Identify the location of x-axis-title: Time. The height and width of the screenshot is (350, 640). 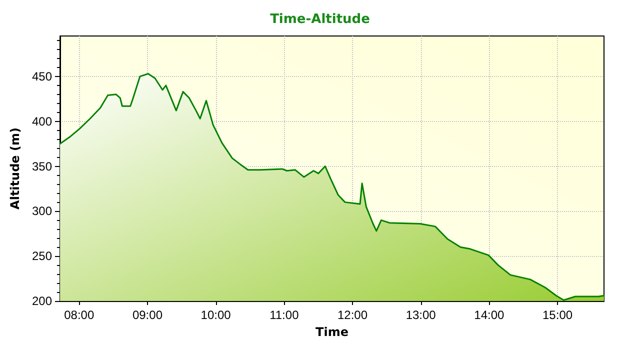
(332, 331).